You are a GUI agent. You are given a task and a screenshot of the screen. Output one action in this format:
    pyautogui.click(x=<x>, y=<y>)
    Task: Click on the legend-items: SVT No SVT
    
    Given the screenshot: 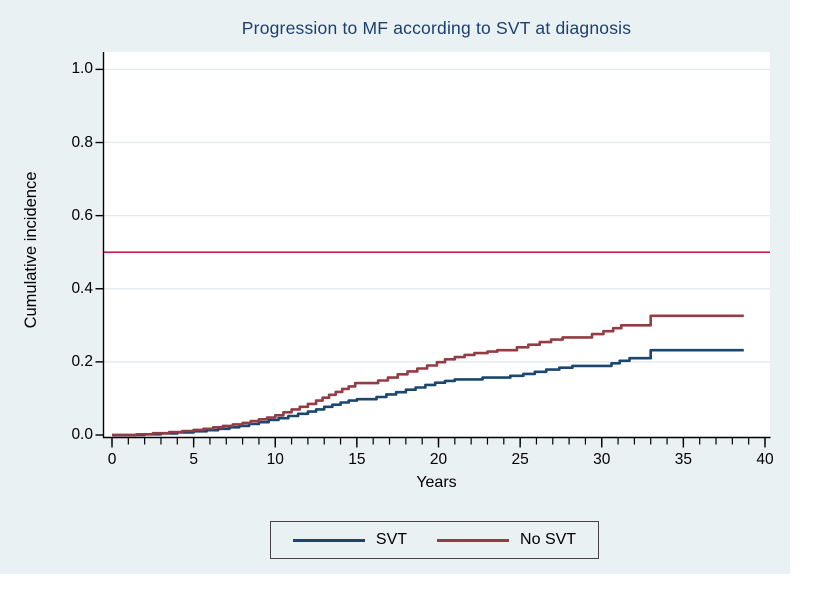 What is the action you would take?
    pyautogui.click(x=434, y=540)
    